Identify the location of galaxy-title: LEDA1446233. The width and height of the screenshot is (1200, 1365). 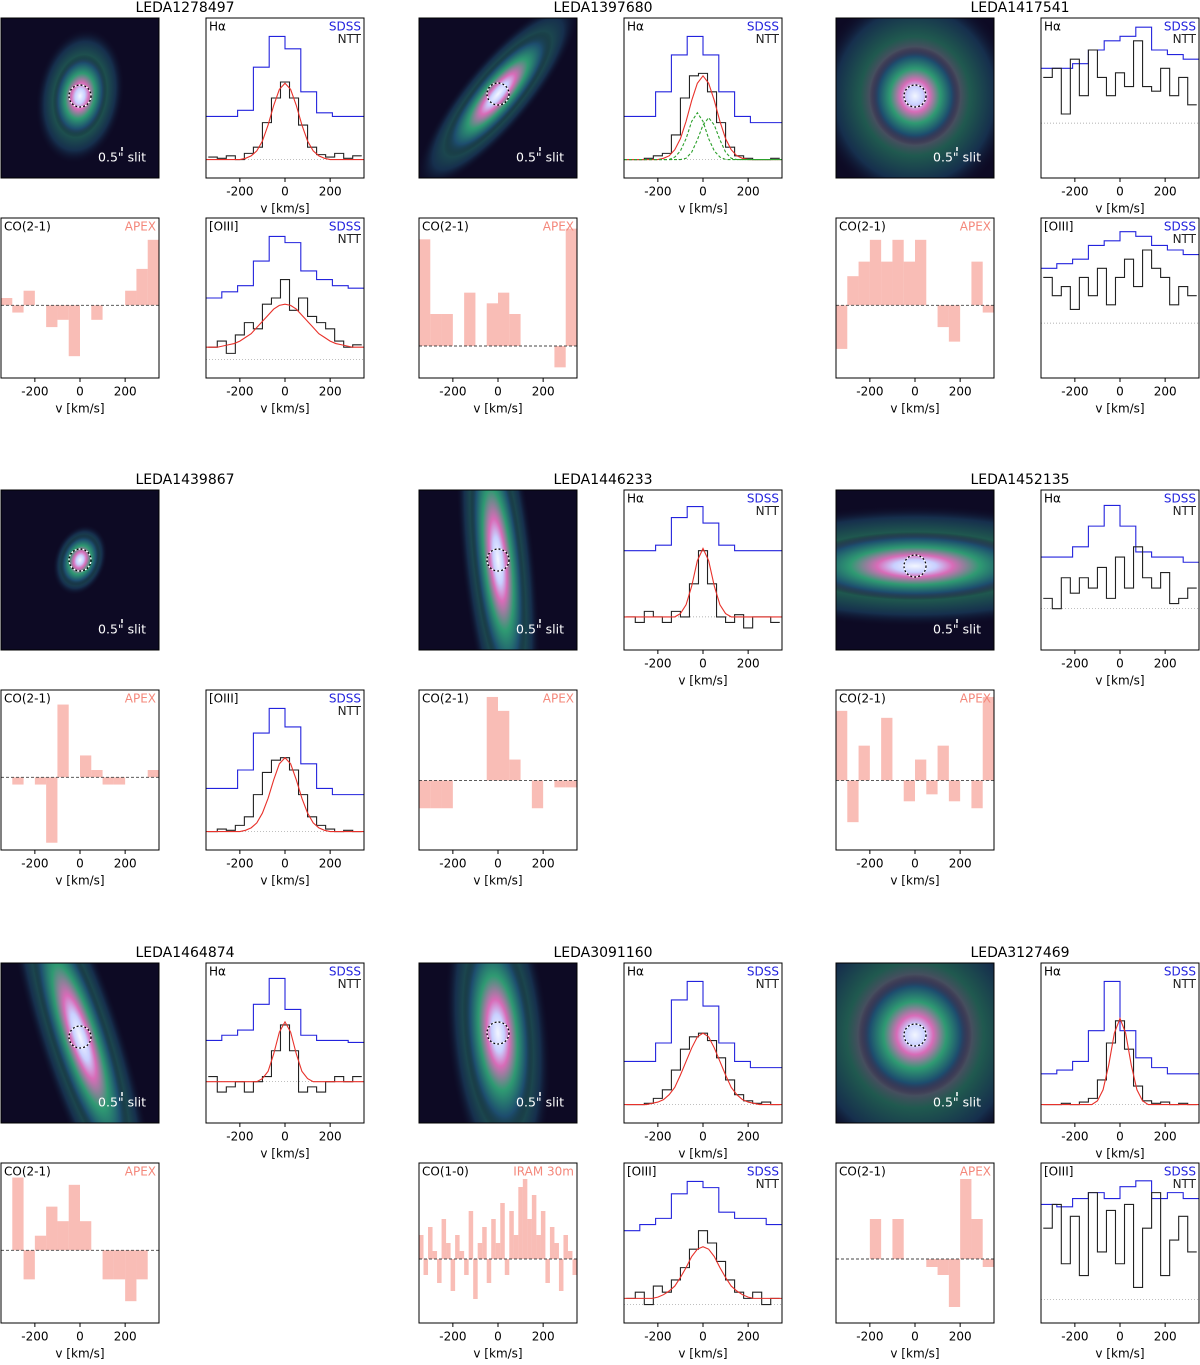
(602, 480).